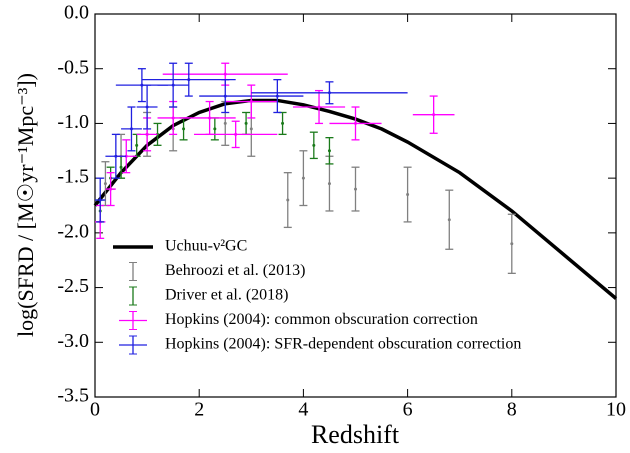 Image resolution: width=630 pixels, height=453 pixels. What do you see at coordinates (73, 396) in the screenshot?
I see `y-tick-label: -3.5` at bounding box center [73, 396].